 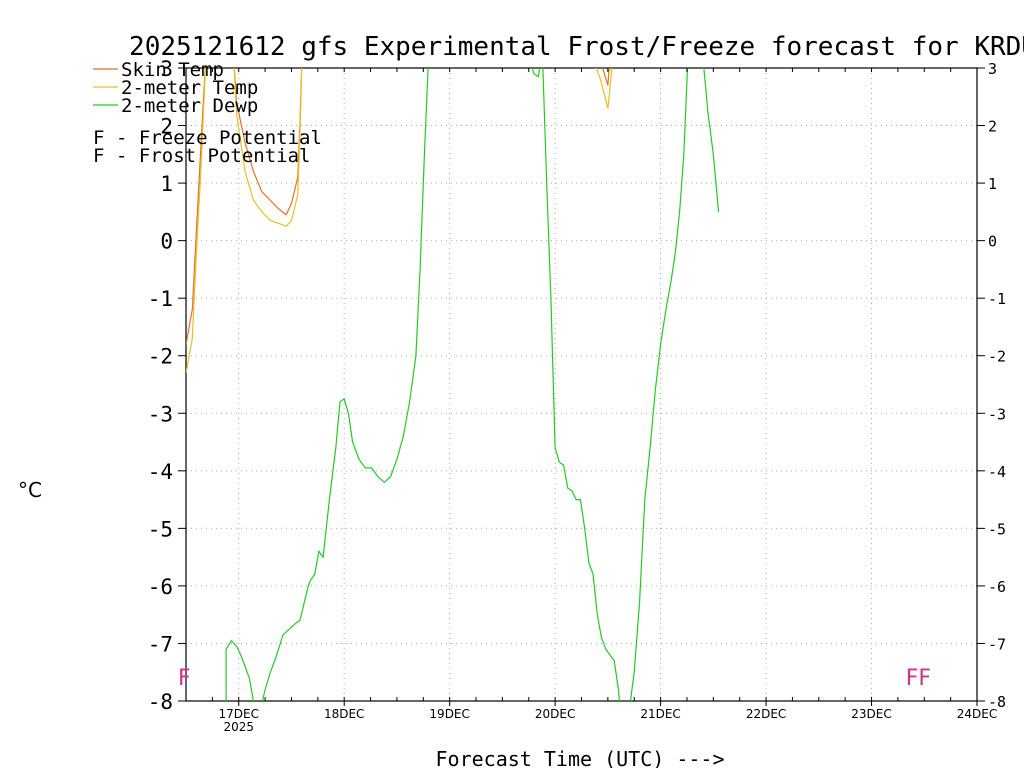 I want to click on x-tick-label: 17DEC, so click(x=238, y=714).